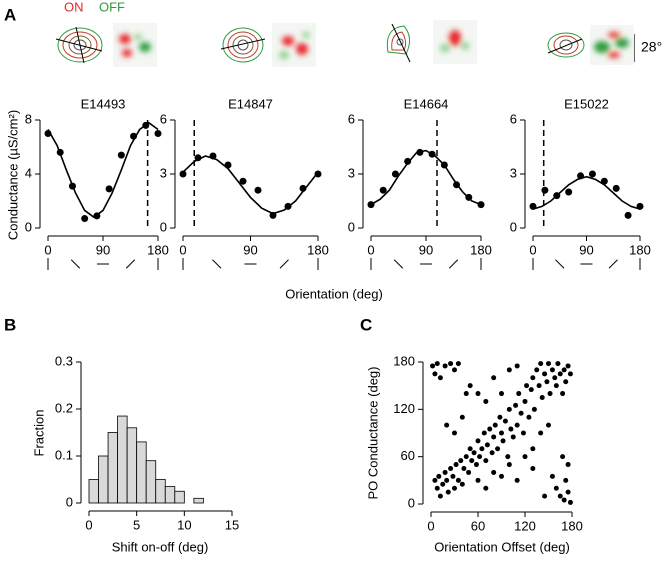 This screenshot has height=562, width=668. Describe the element at coordinates (103, 170) in the screenshot. I see `fit-curve` at that location.